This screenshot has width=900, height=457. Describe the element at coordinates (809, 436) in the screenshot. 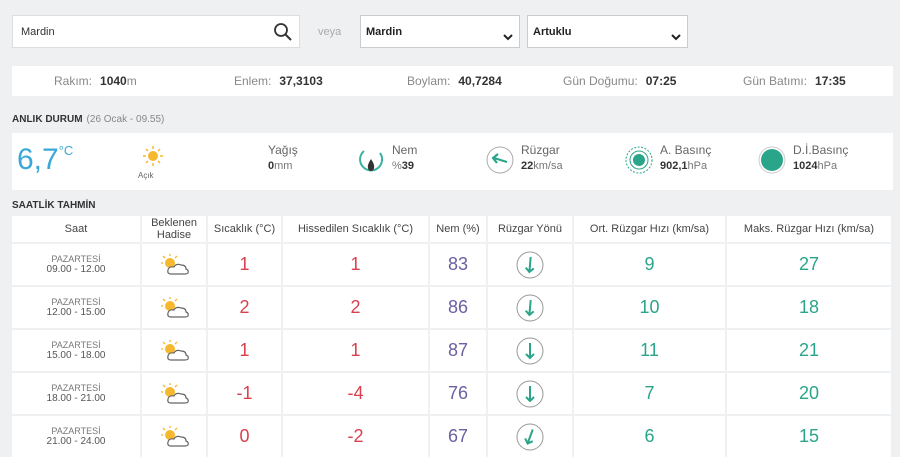

I see `max-wind: 15` at that location.